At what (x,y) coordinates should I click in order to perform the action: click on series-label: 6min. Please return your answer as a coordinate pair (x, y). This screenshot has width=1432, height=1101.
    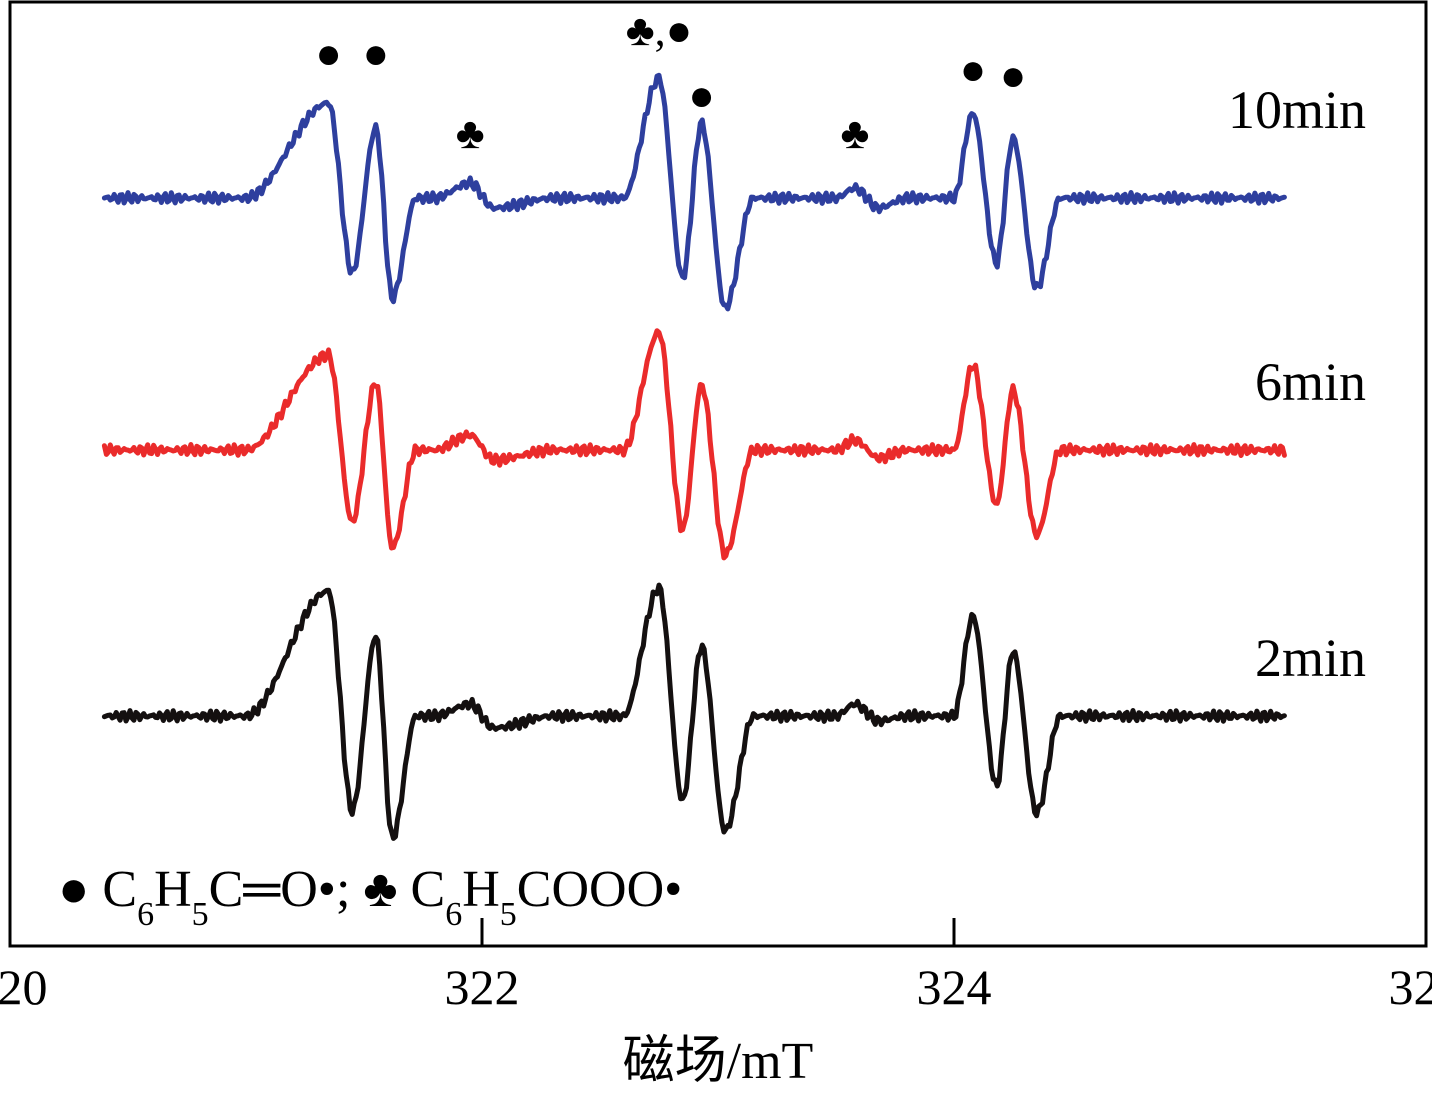
    Looking at the image, I should click on (1310, 382).